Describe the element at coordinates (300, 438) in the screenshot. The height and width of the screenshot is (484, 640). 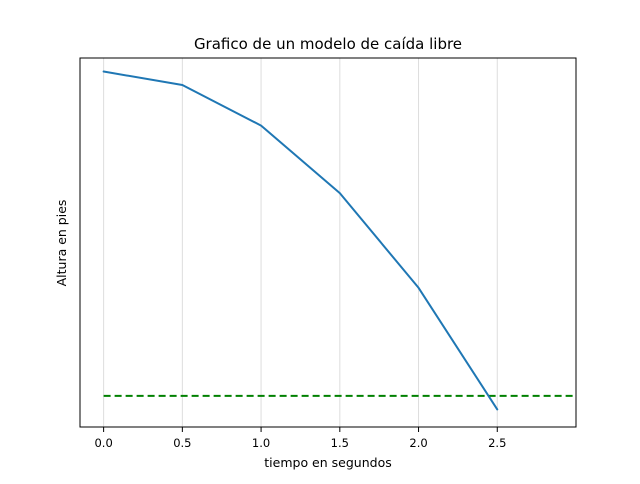
I see `x-axis-ticks: 0.0 0.5 1.0 1.5 2.0 2.5` at that location.